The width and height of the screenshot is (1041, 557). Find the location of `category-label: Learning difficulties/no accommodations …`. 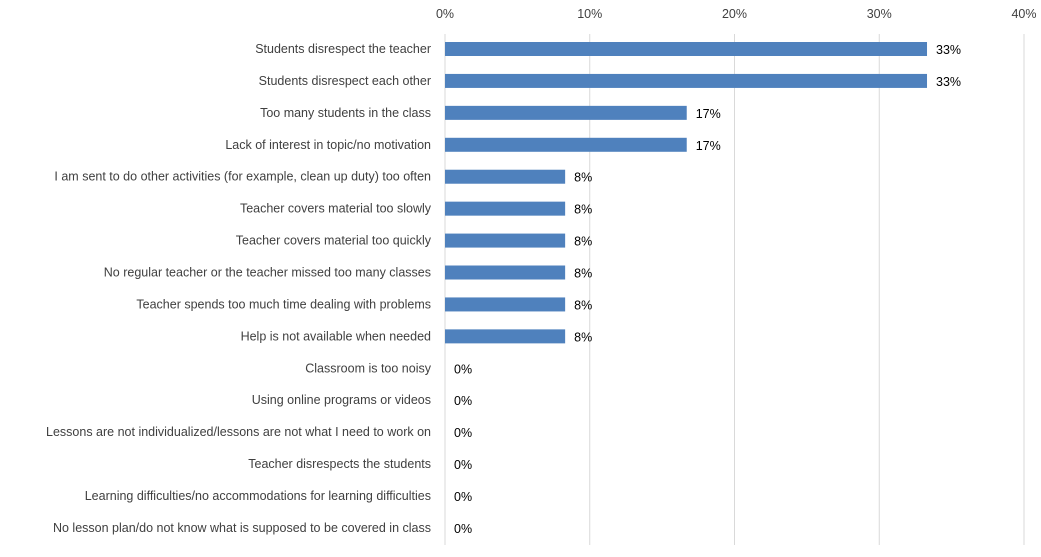

category-label: Learning difficulties/no accommodations … is located at coordinates (258, 496).